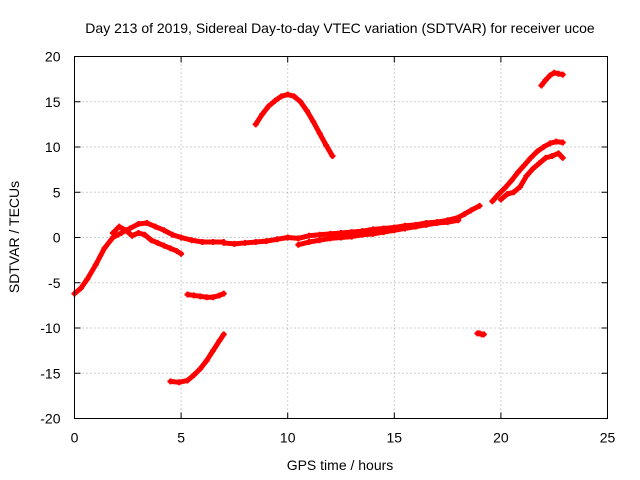 The height and width of the screenshot is (480, 640). Describe the element at coordinates (181, 438) in the screenshot. I see `x-tick-label: 5` at that location.